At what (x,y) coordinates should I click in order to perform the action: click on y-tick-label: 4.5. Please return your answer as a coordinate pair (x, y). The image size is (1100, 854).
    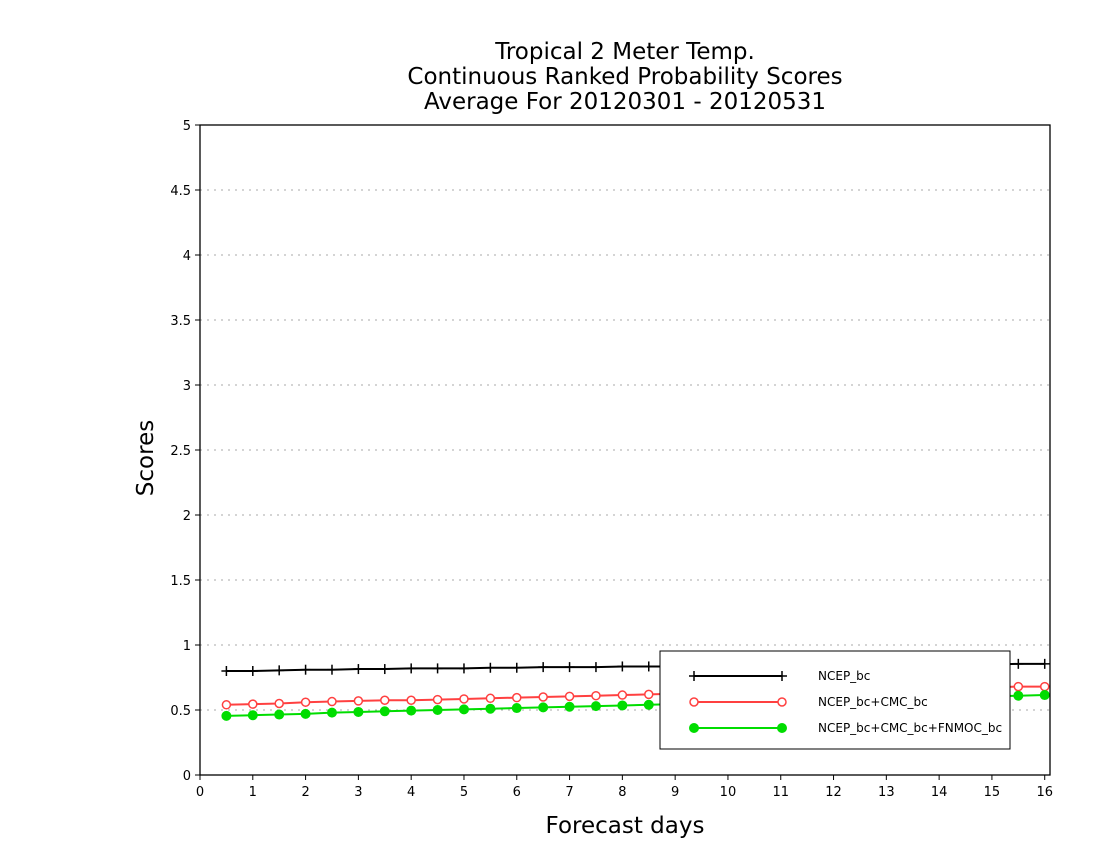
    Looking at the image, I should click on (180, 191).